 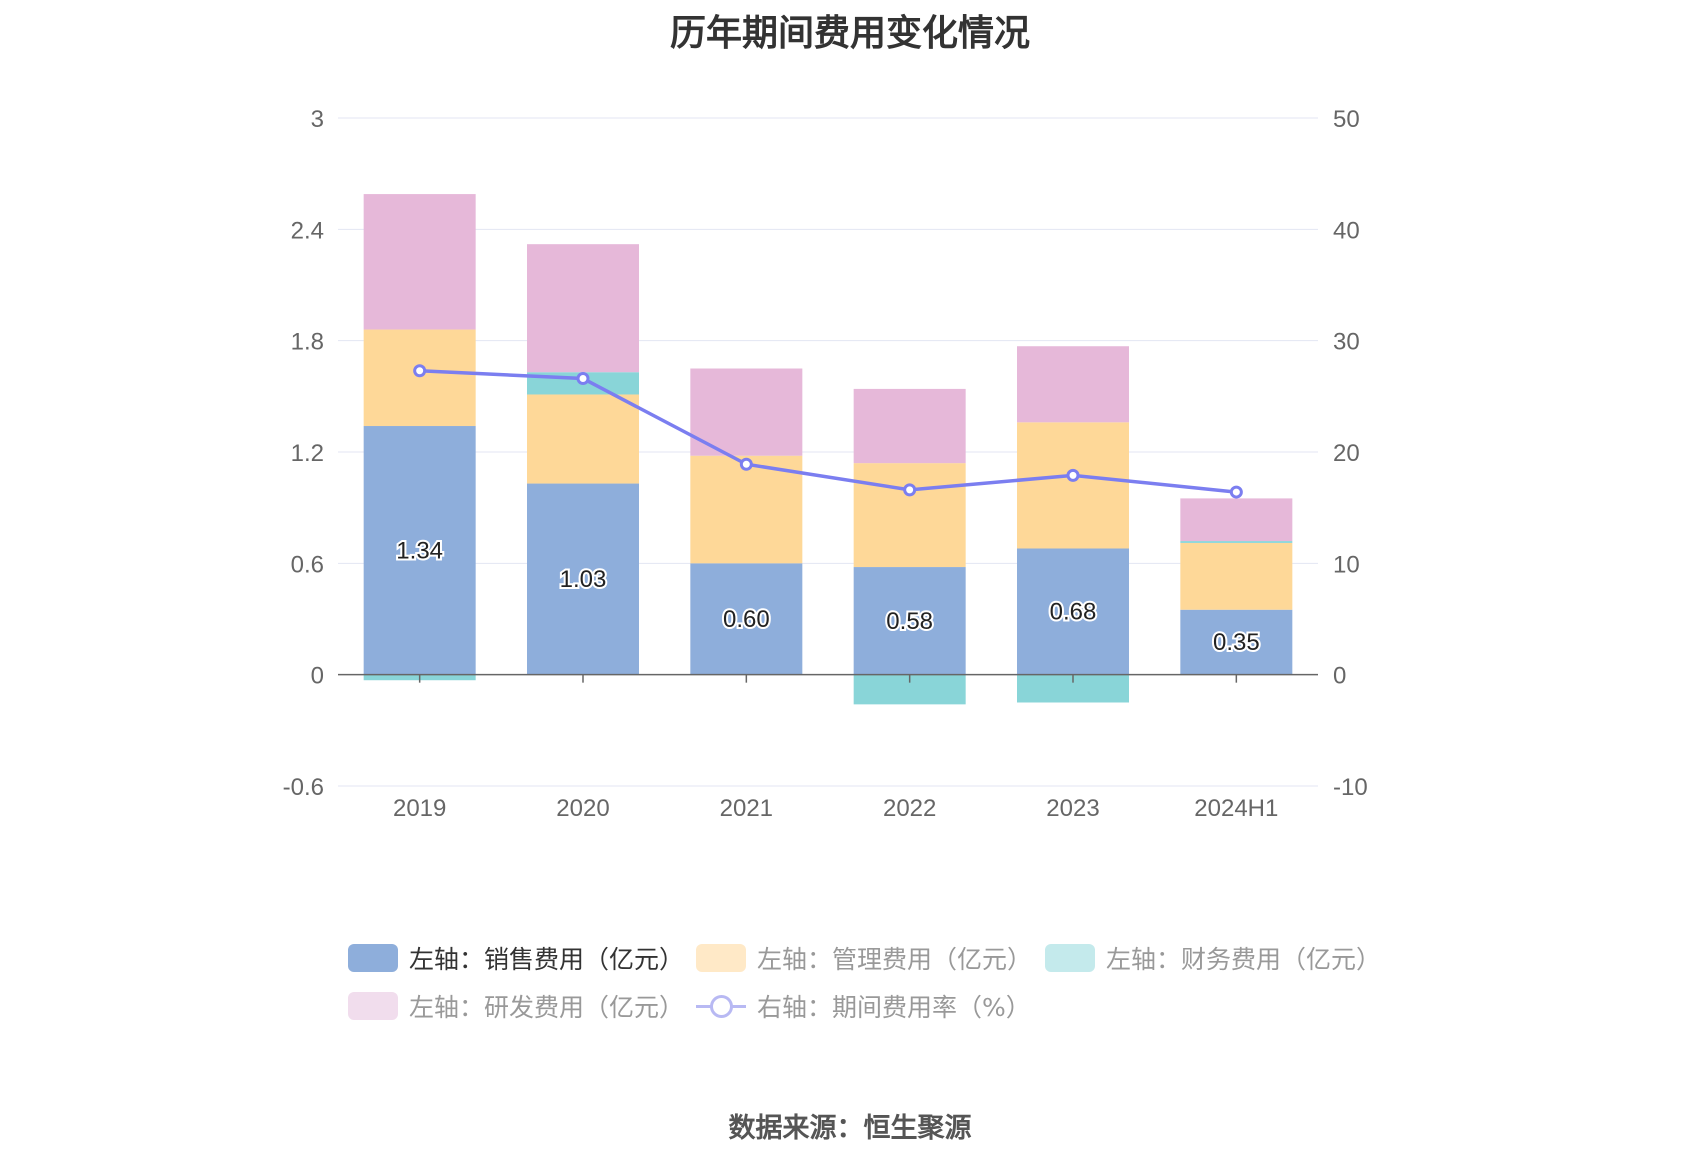 I want to click on legend-swatch-admin, so click(x=721, y=958).